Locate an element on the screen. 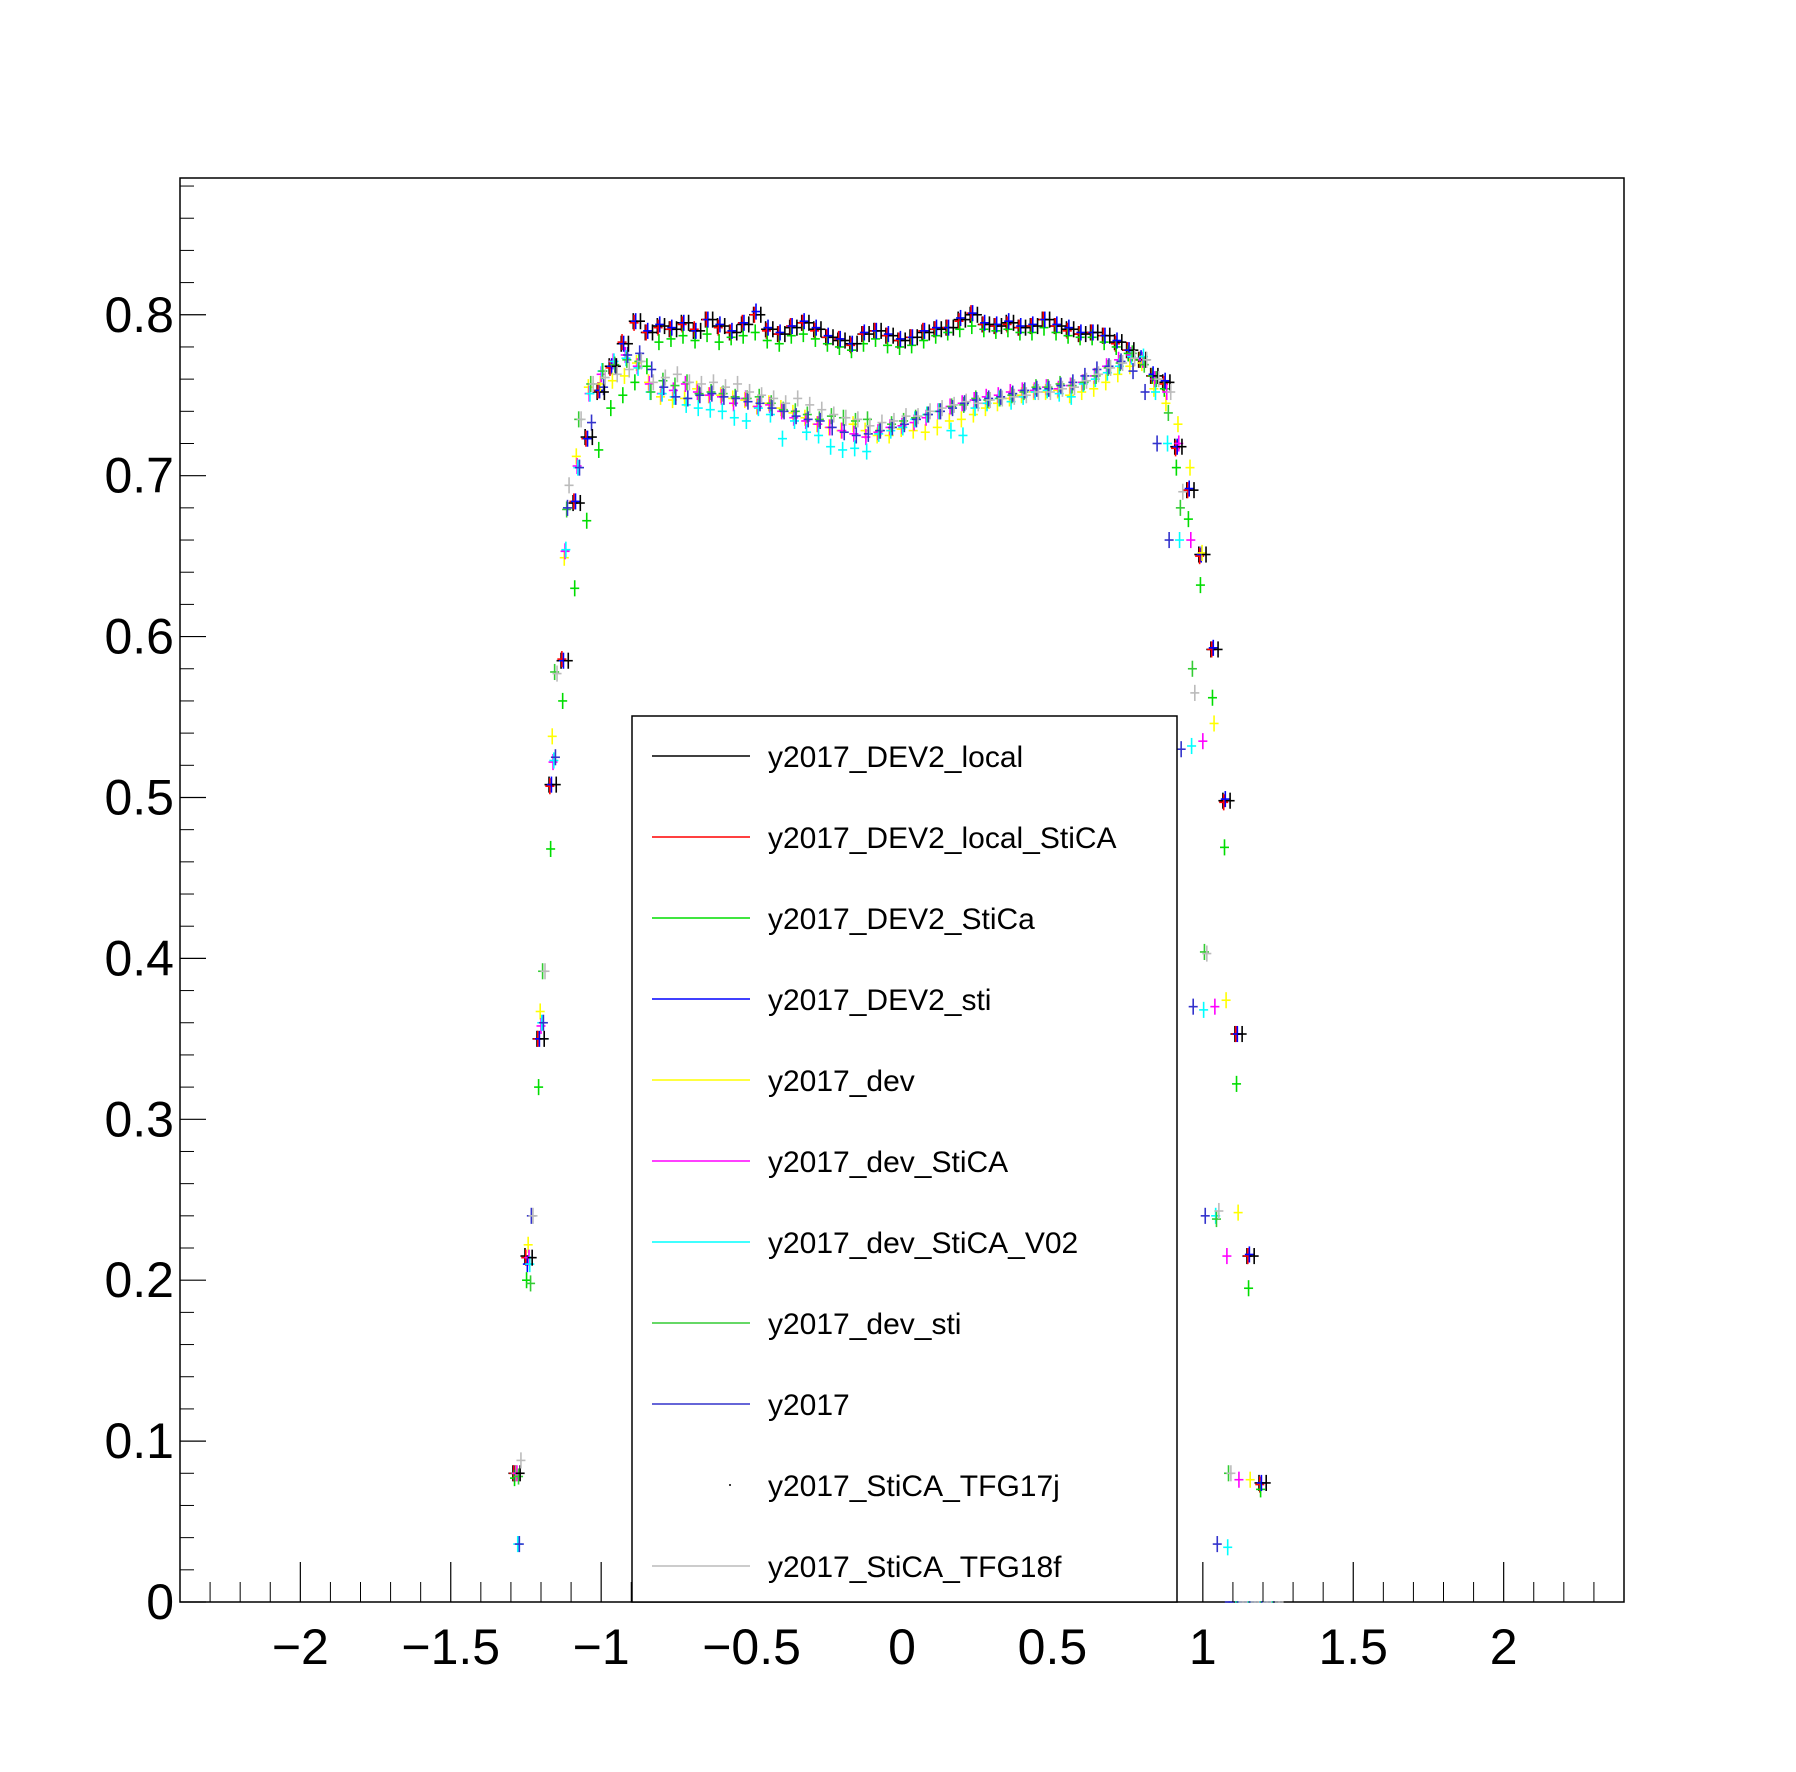  legend-entry: y2017_DEV2_StiCa is located at coordinates (843, 919).